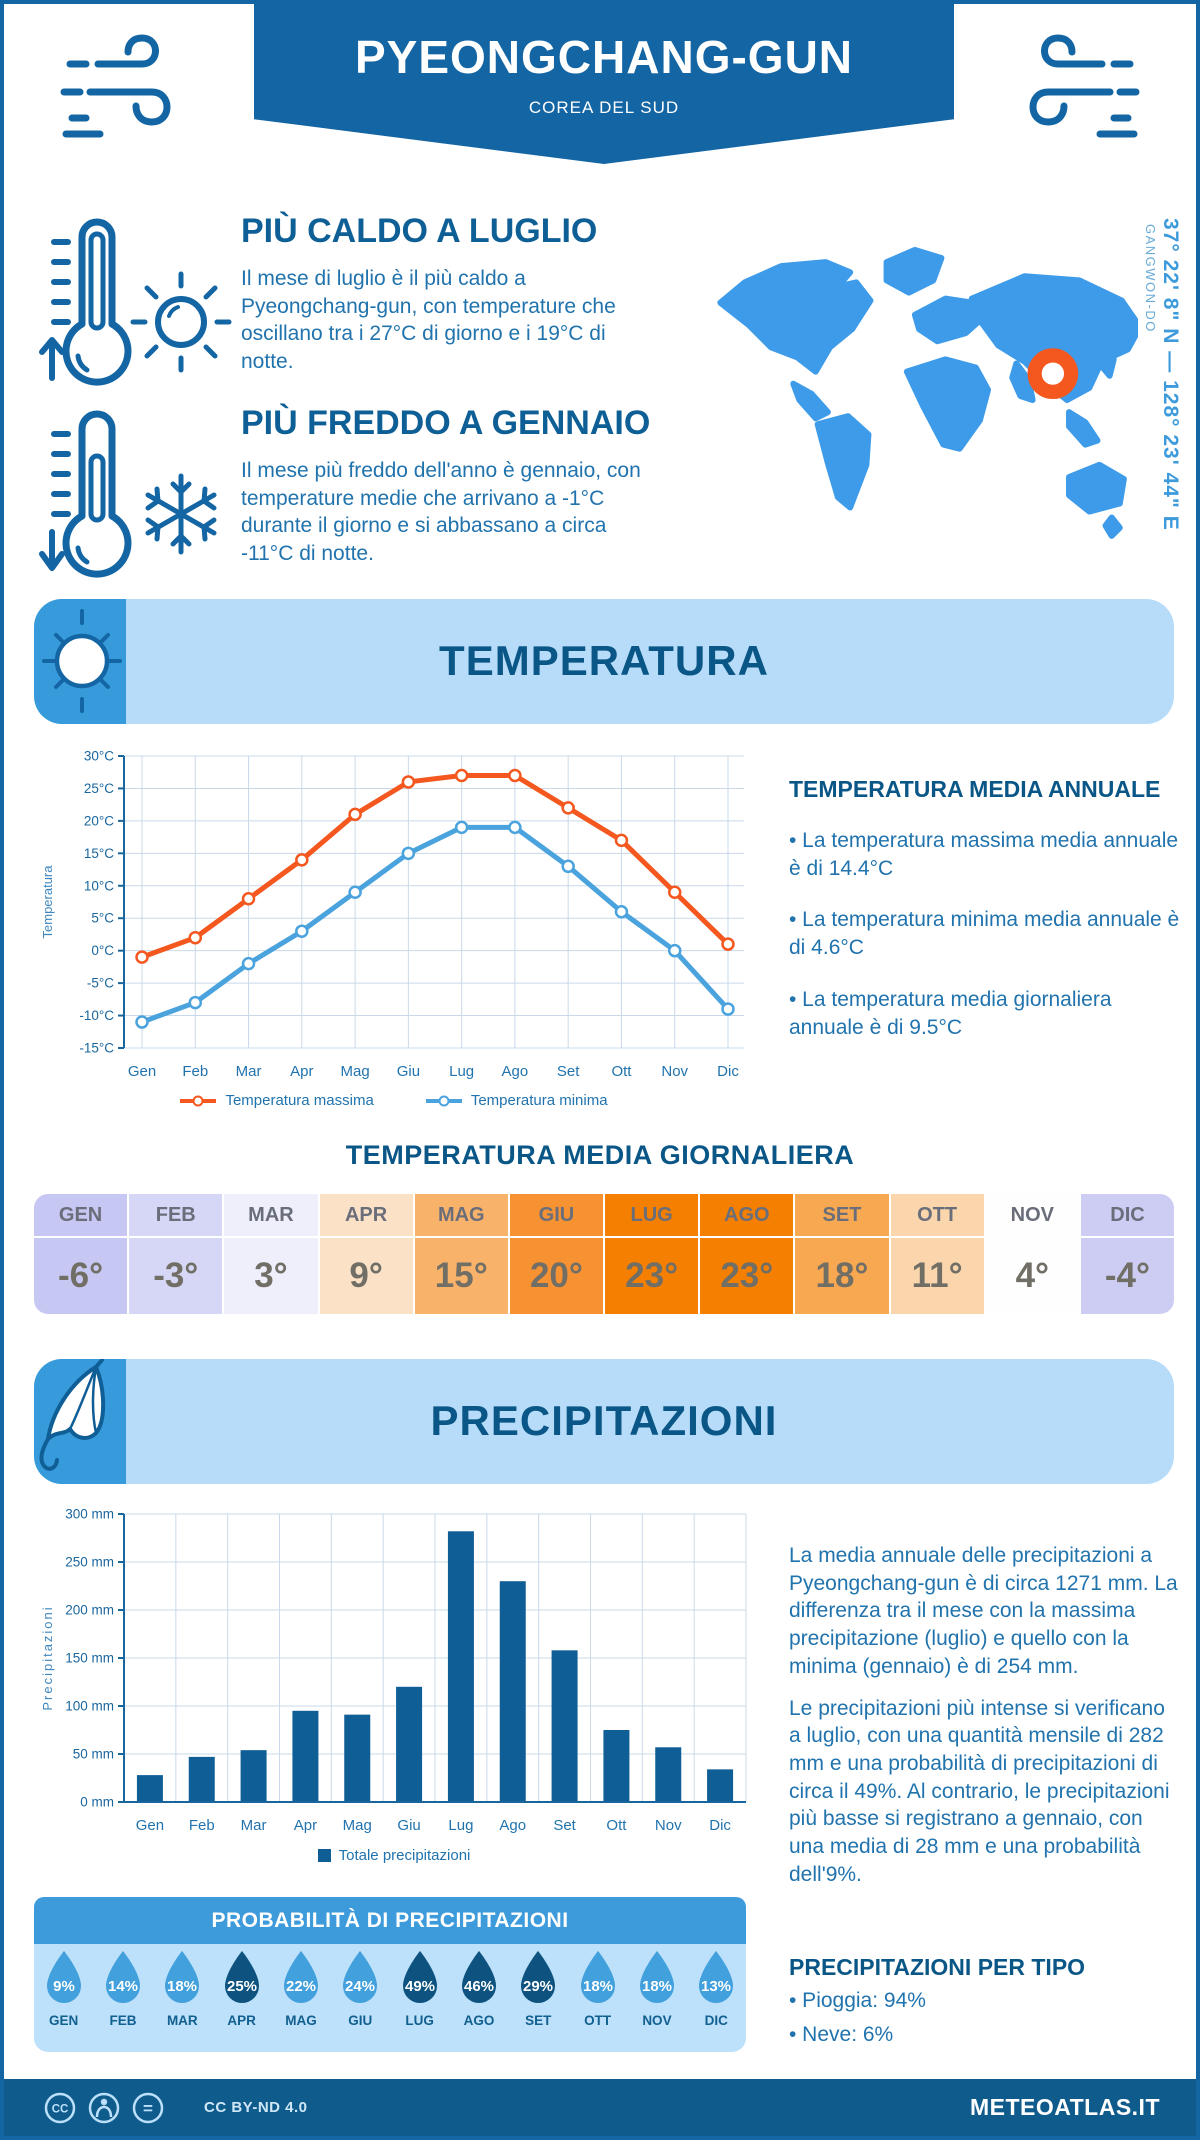 This screenshot has width=1200, height=2140. I want to click on svg-text: 100 mm, so click(89, 1706).